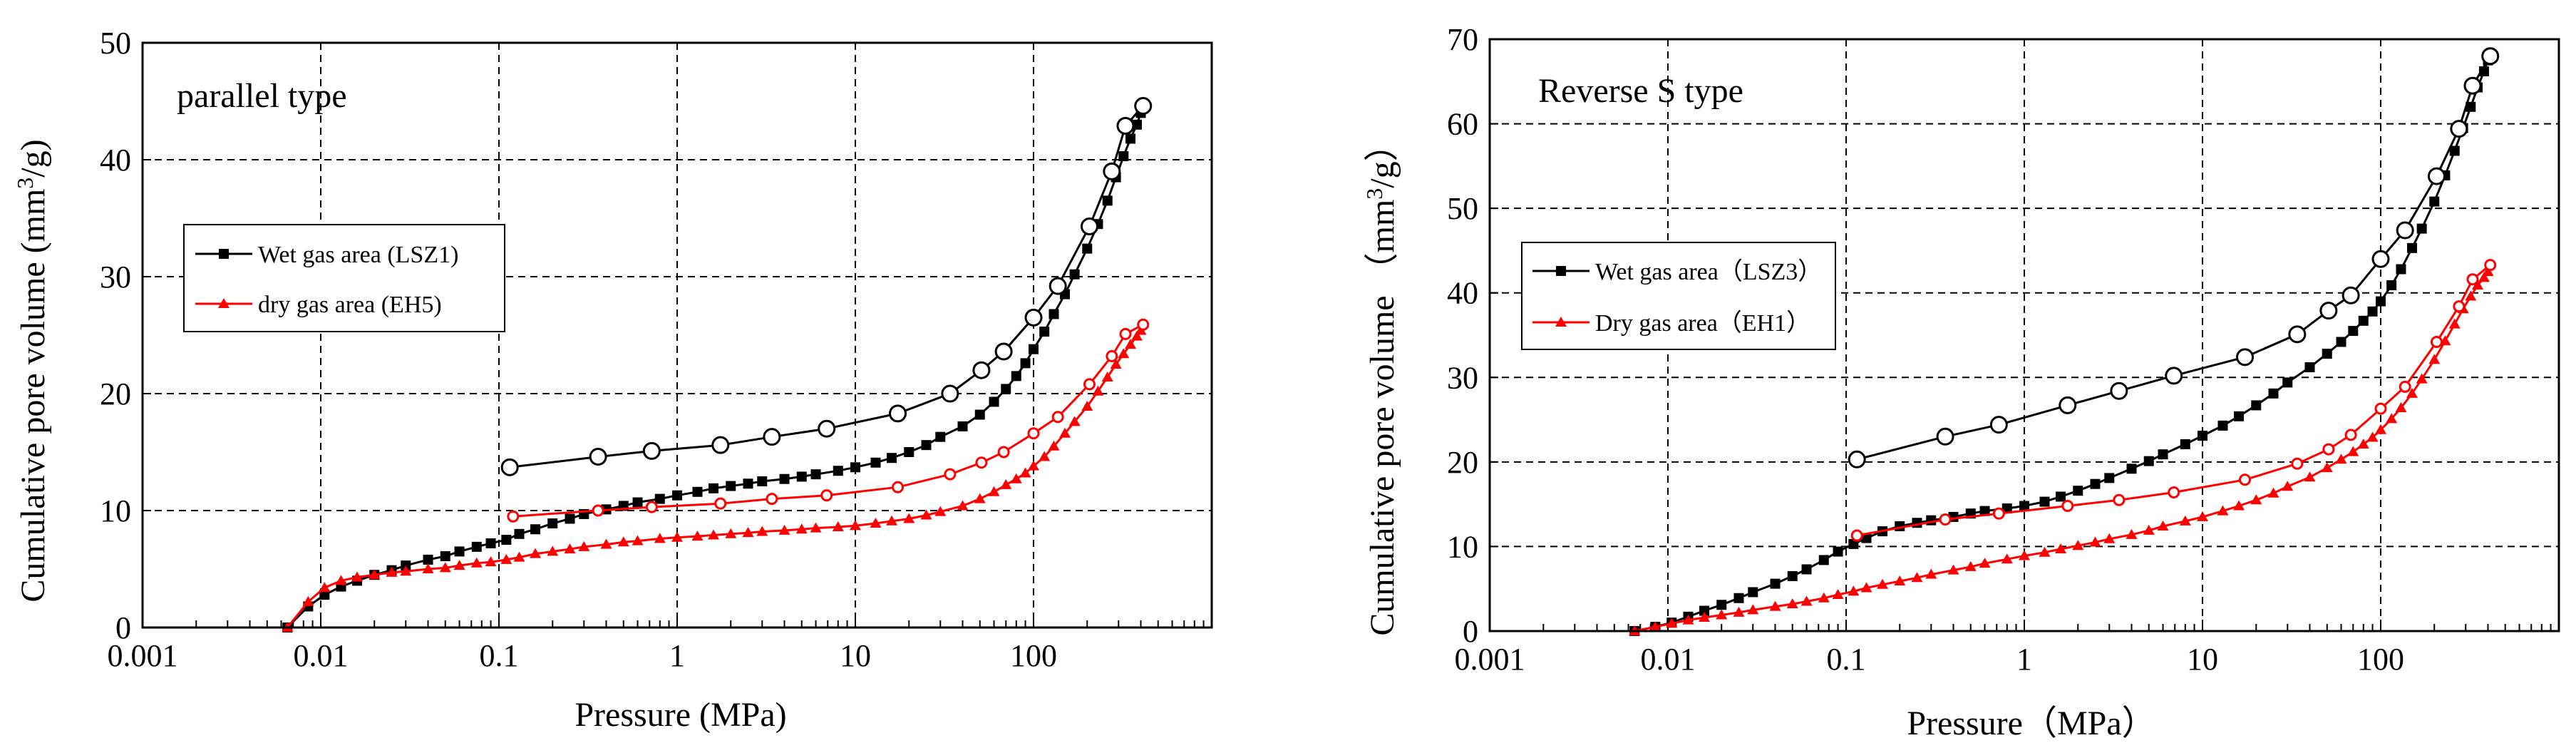 The image size is (2576, 753). I want to click on x-tick-label: 1, so click(2024, 659).